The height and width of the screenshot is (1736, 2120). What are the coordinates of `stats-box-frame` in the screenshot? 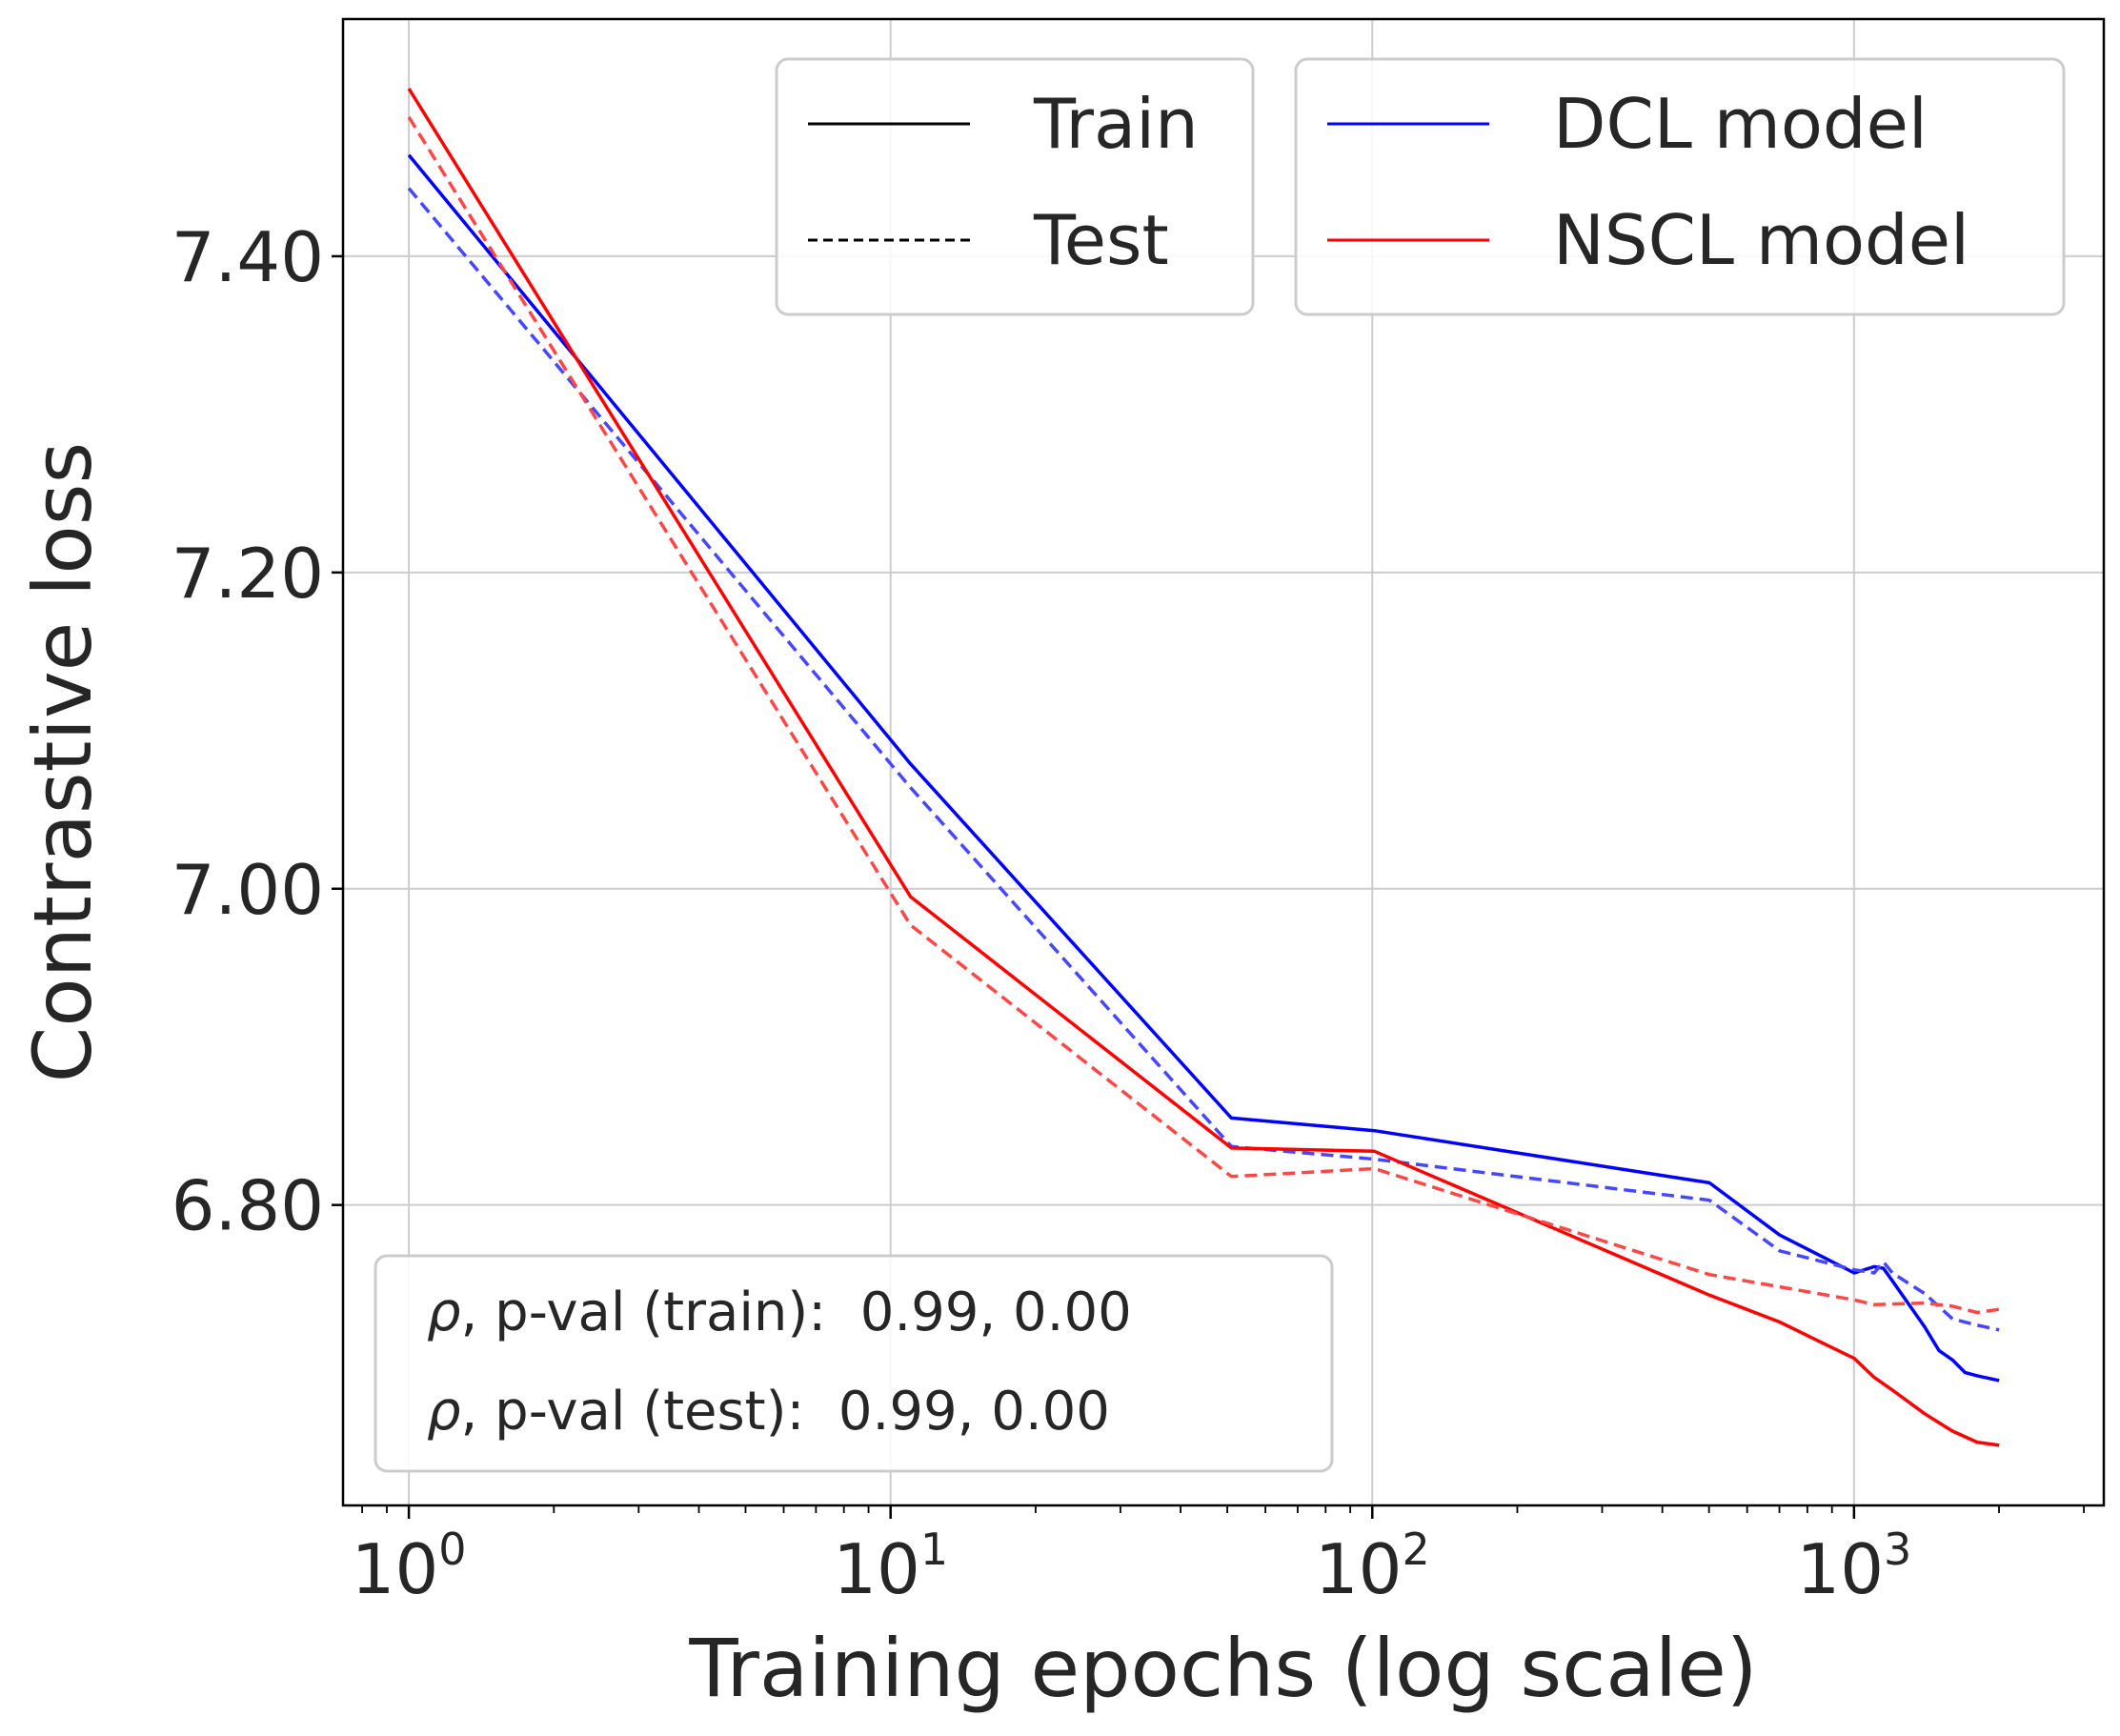 It's located at (854, 1363).